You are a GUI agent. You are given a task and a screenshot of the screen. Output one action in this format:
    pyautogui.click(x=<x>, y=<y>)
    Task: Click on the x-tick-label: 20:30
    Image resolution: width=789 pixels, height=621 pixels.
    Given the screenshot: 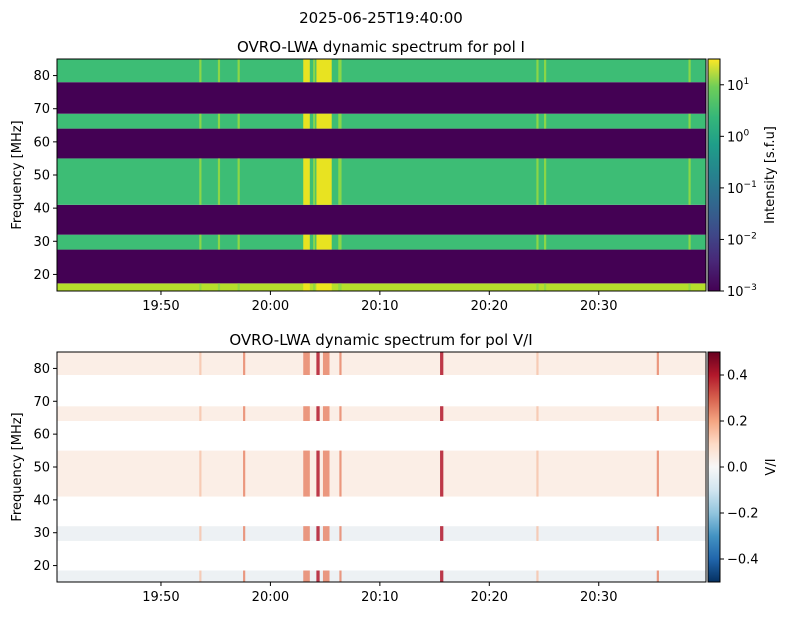 What is the action you would take?
    pyautogui.click(x=598, y=306)
    